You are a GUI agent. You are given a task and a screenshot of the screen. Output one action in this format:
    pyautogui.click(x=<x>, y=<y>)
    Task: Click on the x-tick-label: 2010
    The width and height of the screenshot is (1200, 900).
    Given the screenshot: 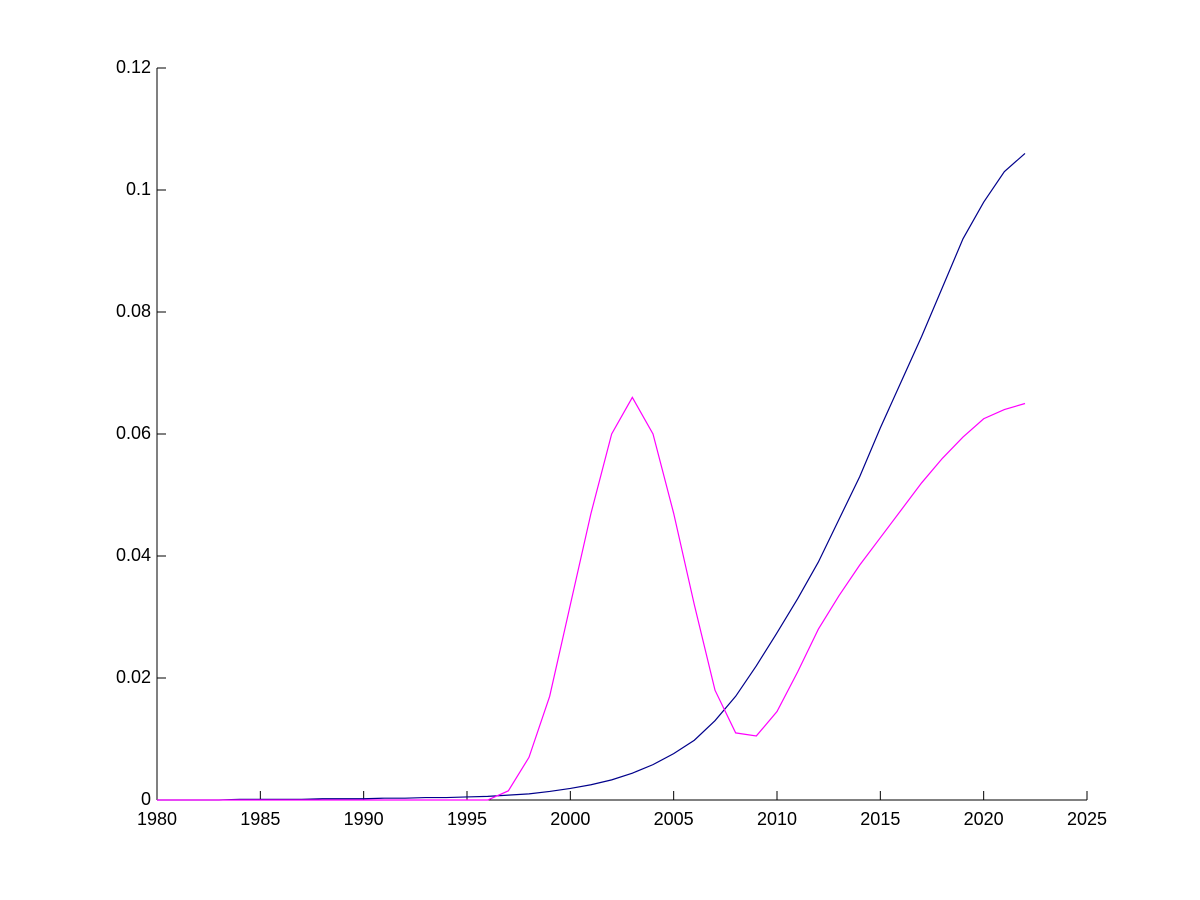 What is the action you would take?
    pyautogui.click(x=777, y=819)
    